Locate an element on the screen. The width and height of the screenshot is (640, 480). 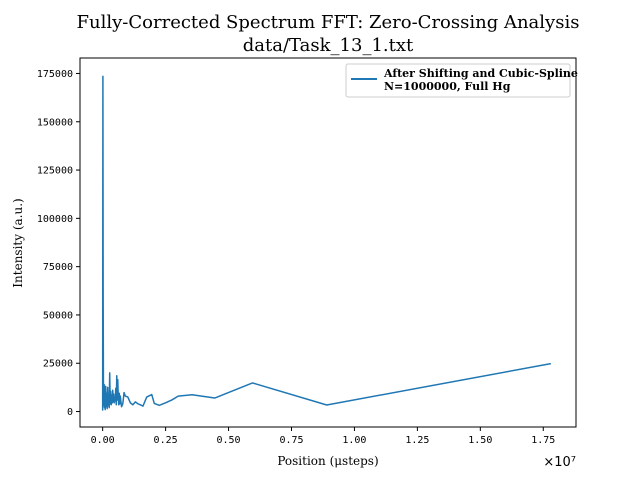
y-tick-label: 50000 is located at coordinates (58, 315).